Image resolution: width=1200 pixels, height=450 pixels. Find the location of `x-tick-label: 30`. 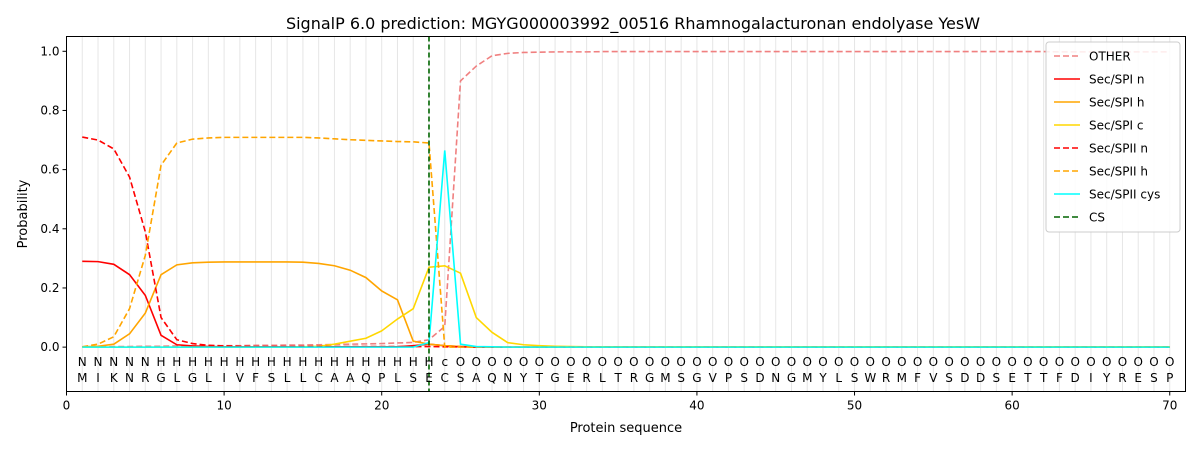

x-tick-label: 30 is located at coordinates (539, 406).